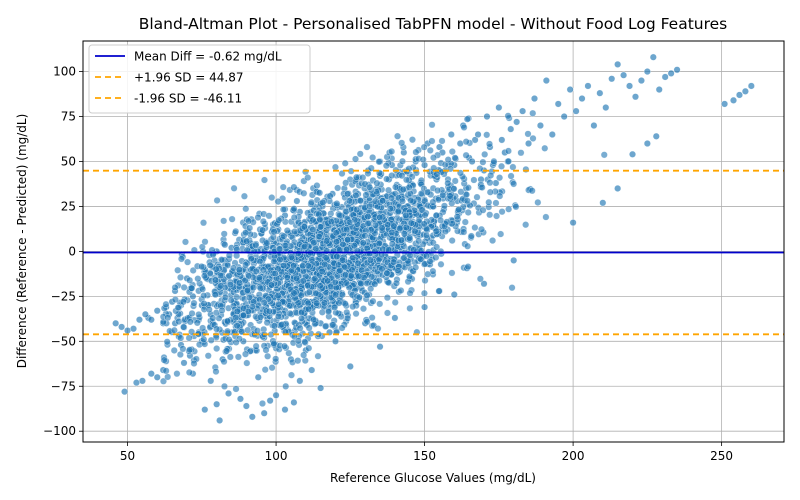 This screenshot has width=800, height=500. What do you see at coordinates (188, 78) in the screenshot?
I see `legend-upper-label: +1.96 SD = 44.87` at bounding box center [188, 78].